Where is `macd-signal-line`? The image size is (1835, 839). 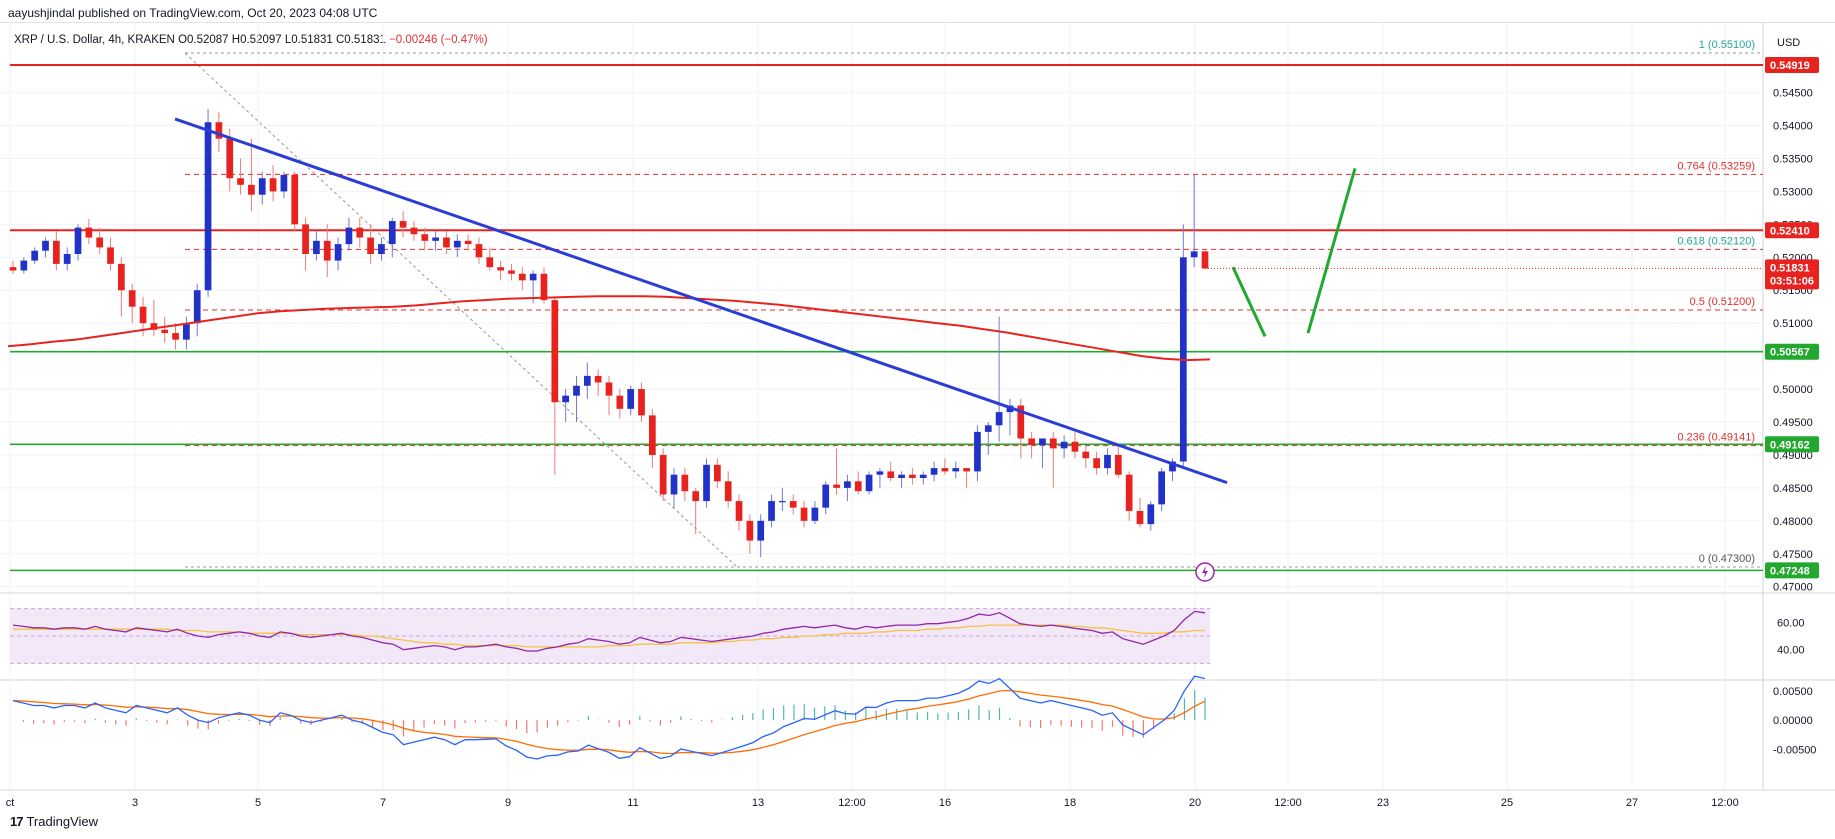
macd-signal-line is located at coordinates (609, 722).